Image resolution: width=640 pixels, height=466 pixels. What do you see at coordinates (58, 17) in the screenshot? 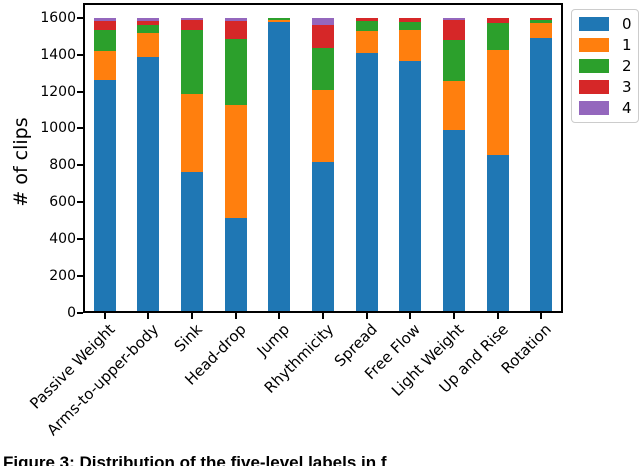
I see `y-tick-label: 1600` at bounding box center [58, 17].